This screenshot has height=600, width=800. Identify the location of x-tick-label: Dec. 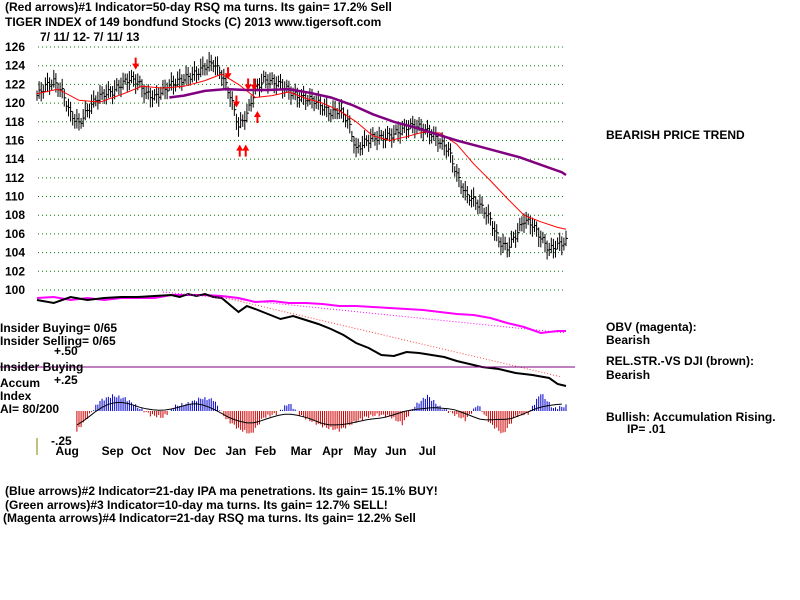
(205, 451).